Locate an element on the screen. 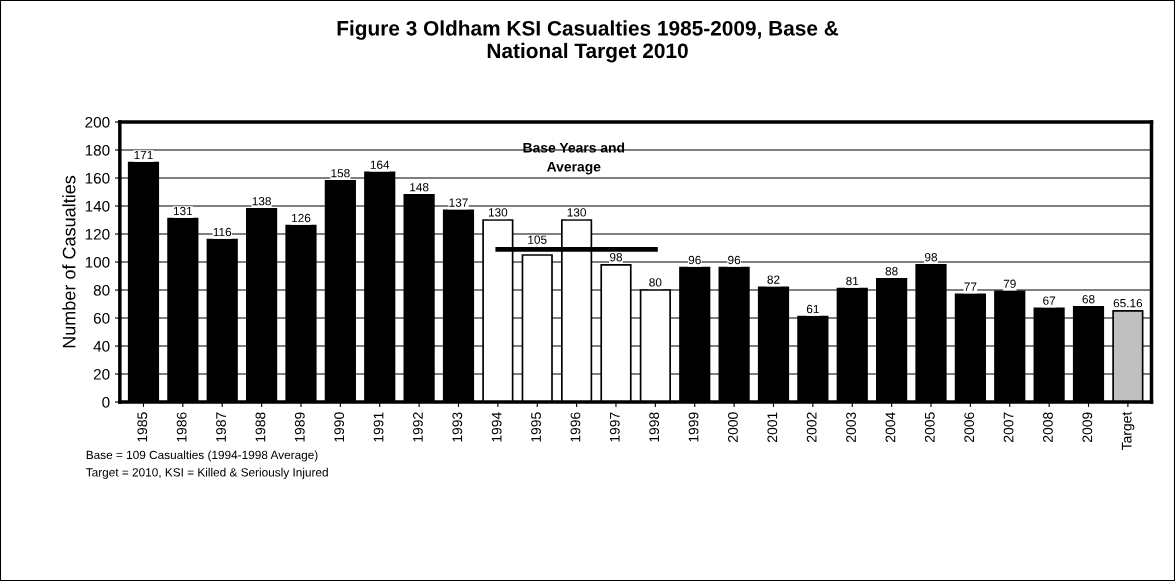 The height and width of the screenshot is (581, 1175). x-tick-label: 1996 is located at coordinates (575, 427).